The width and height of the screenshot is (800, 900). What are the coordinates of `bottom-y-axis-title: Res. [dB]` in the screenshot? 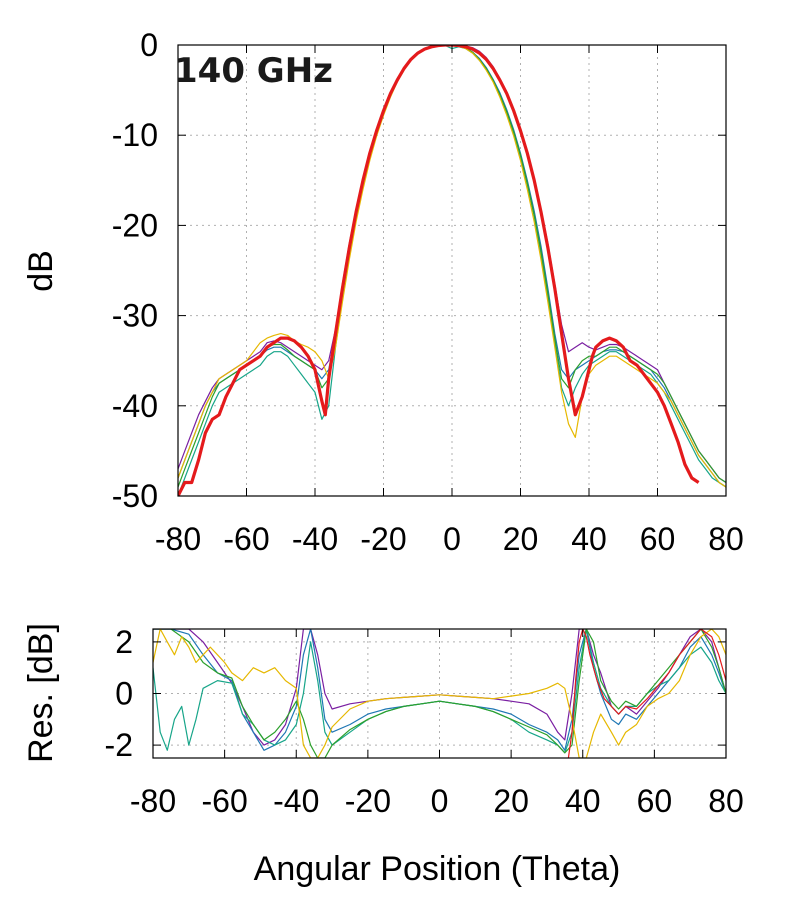 It's located at (41, 693).